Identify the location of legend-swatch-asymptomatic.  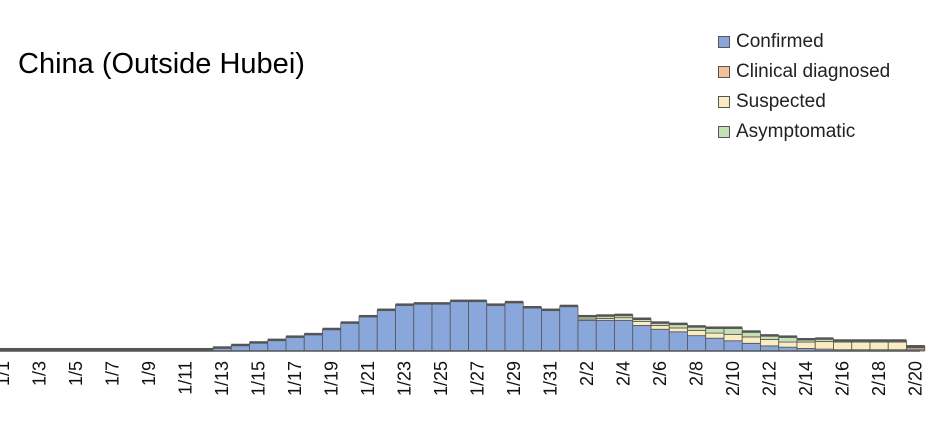
(724, 132).